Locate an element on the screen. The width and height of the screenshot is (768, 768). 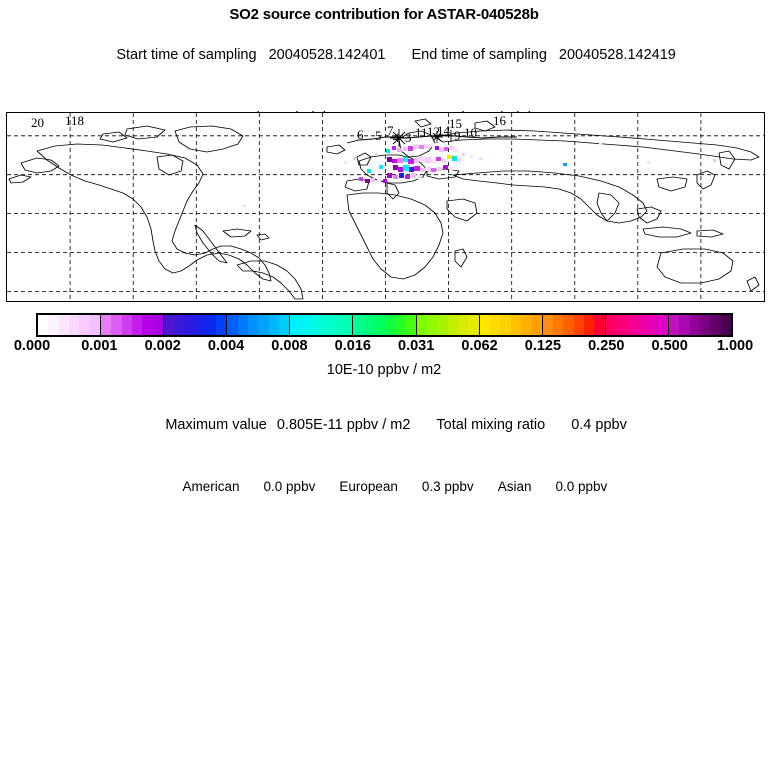
colorbar-tick-10: 0.500 is located at coordinates (669, 346).